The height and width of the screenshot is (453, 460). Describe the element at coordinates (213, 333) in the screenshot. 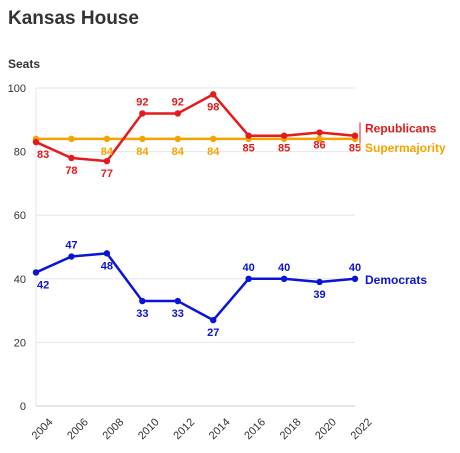

I see `data-label: 27` at that location.